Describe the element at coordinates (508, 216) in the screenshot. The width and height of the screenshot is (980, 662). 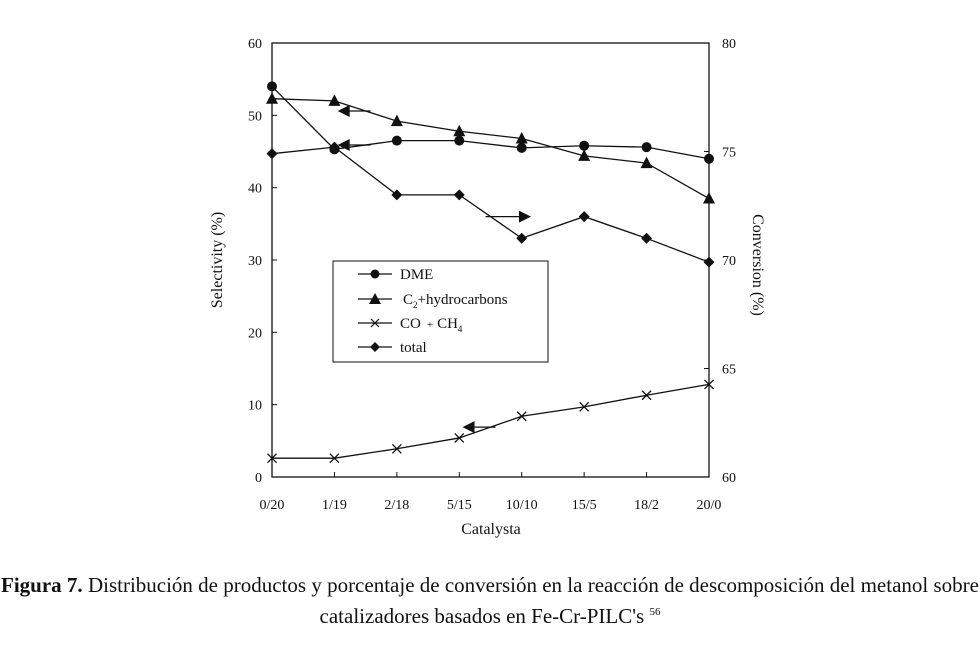
I see `arrow-right-icon` at that location.